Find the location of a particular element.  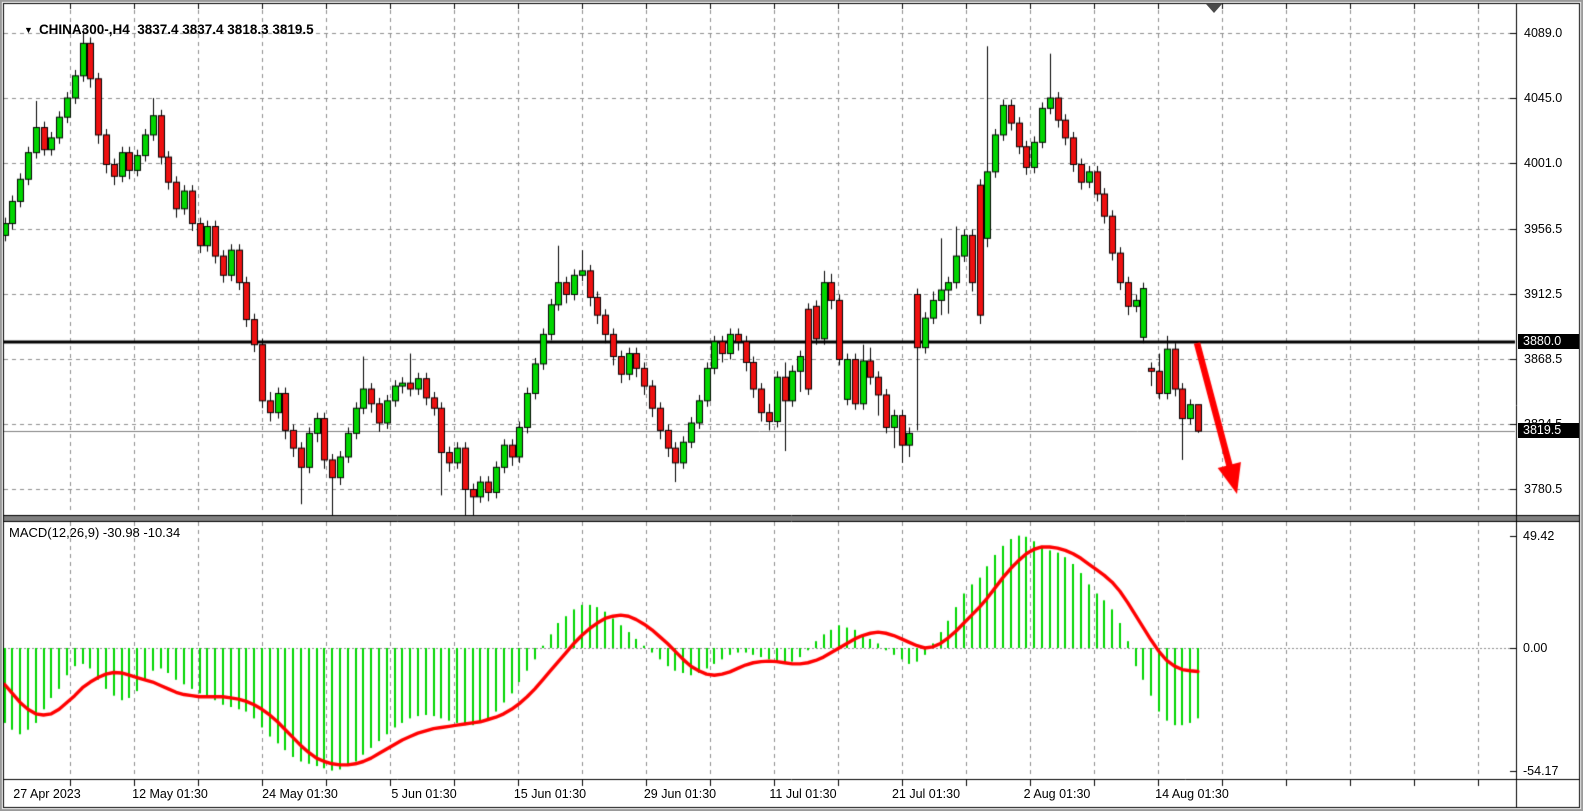

hline-price-badge: 3880.0 is located at coordinates (1548, 341).